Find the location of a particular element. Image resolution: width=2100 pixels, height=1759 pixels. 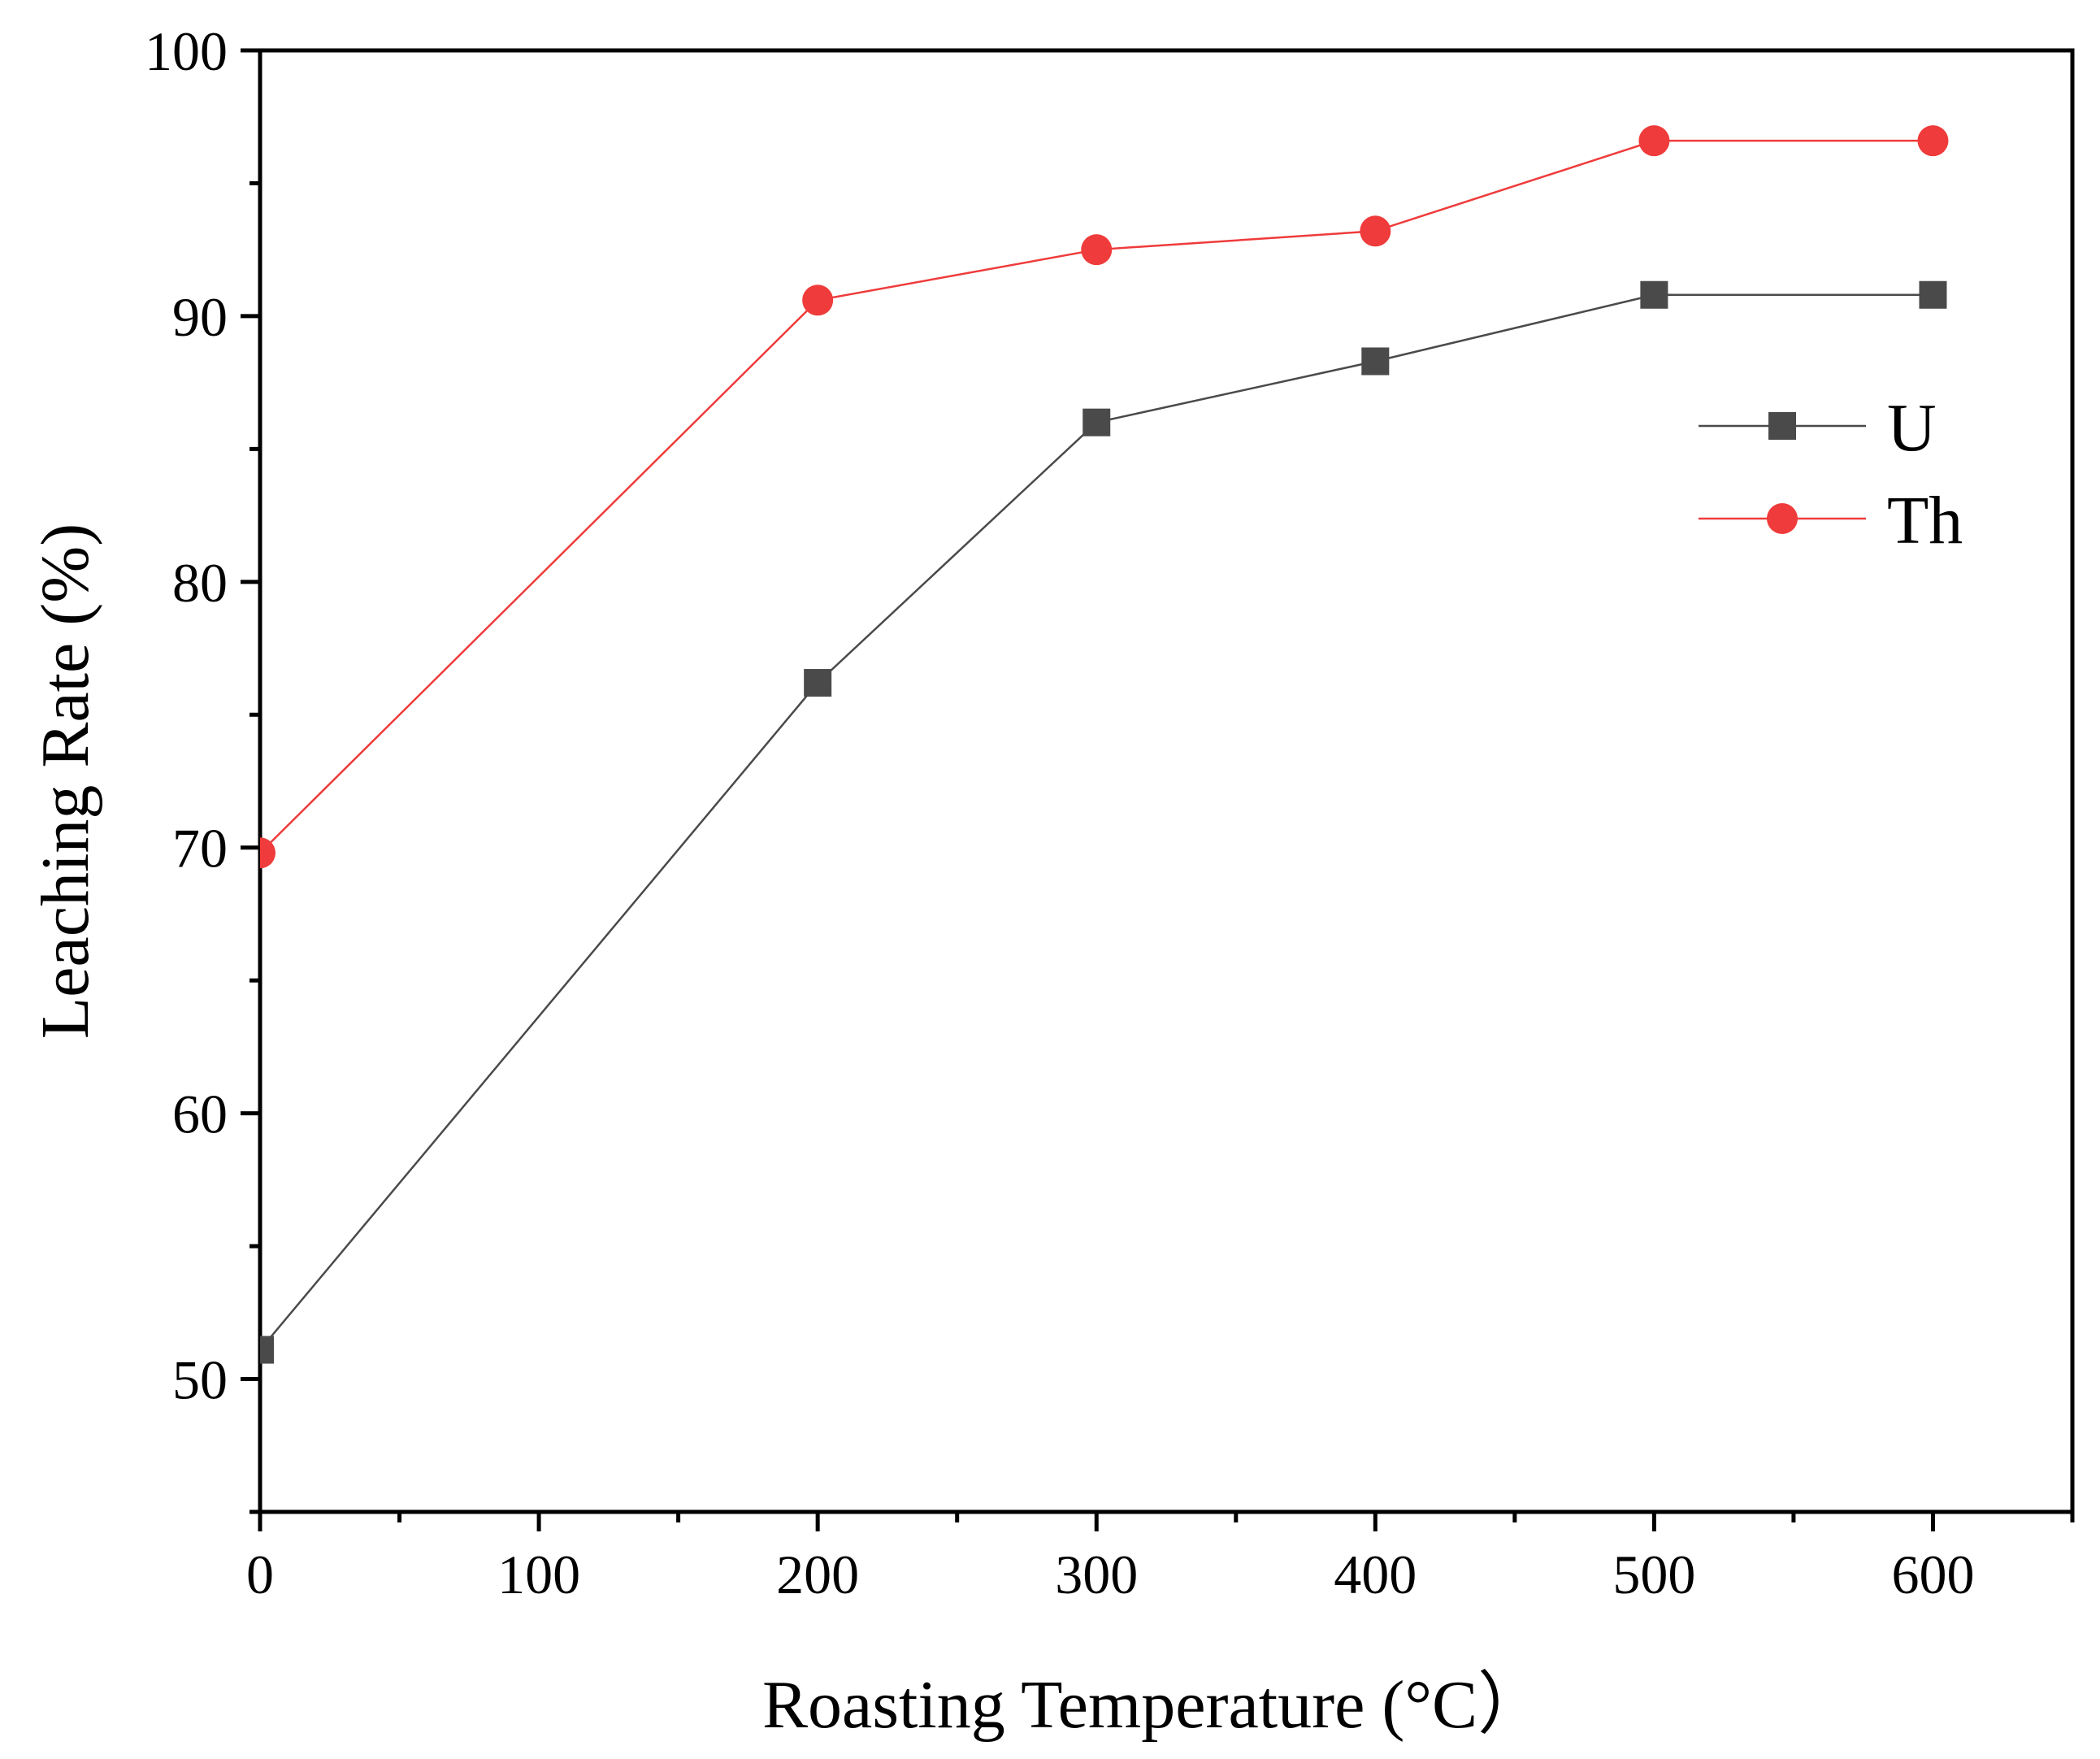

legend-marker-square is located at coordinates (1782, 426).